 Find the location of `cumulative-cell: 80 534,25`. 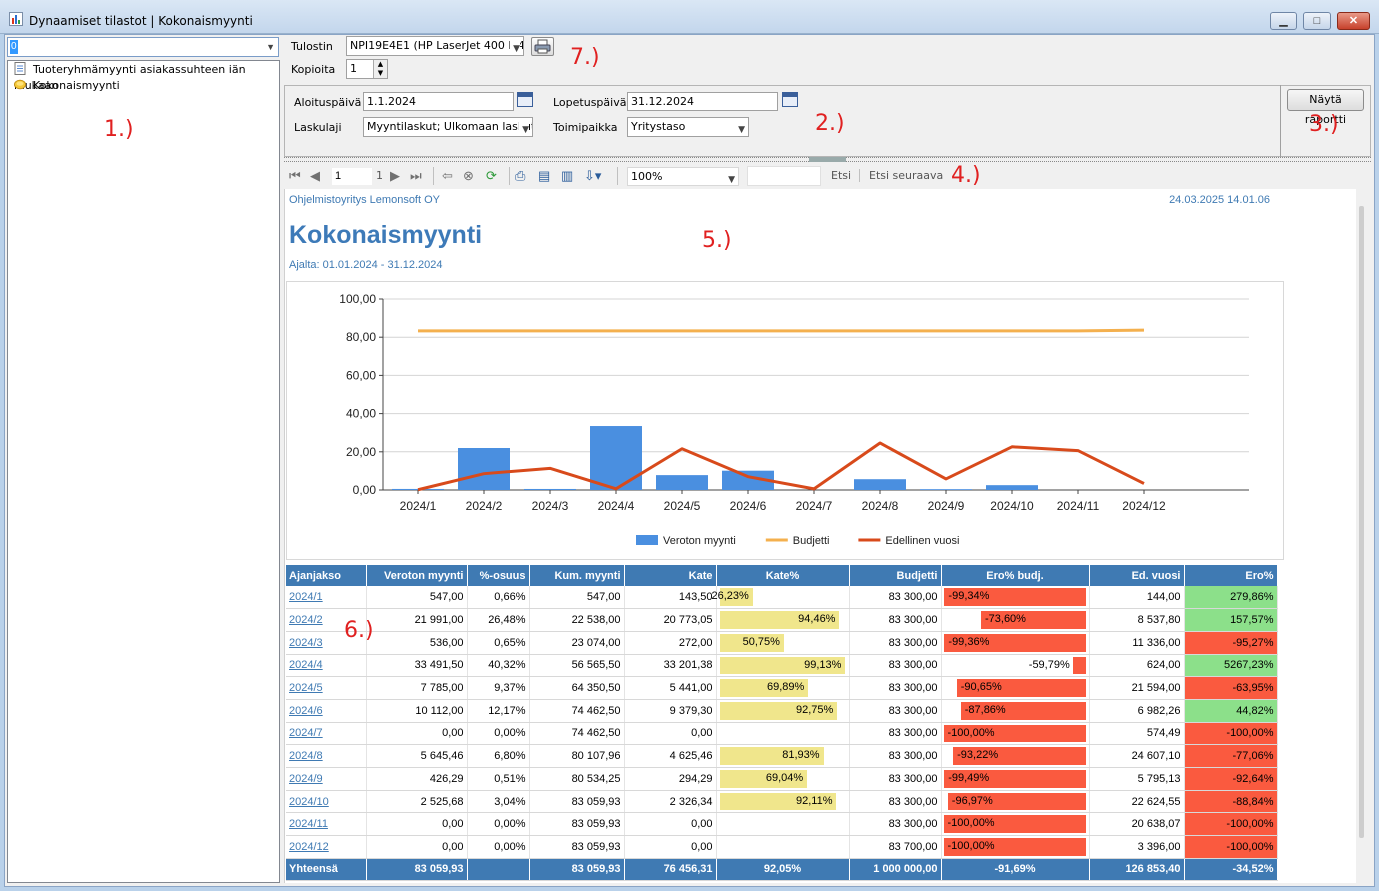

cumulative-cell: 80 534,25 is located at coordinates (577, 779).